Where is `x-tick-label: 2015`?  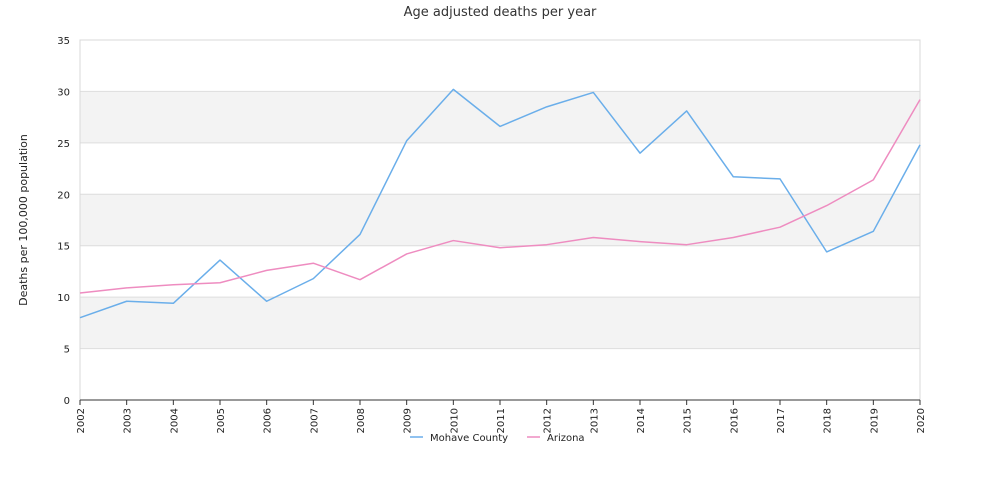
x-tick-label: 2015 is located at coordinates (688, 420).